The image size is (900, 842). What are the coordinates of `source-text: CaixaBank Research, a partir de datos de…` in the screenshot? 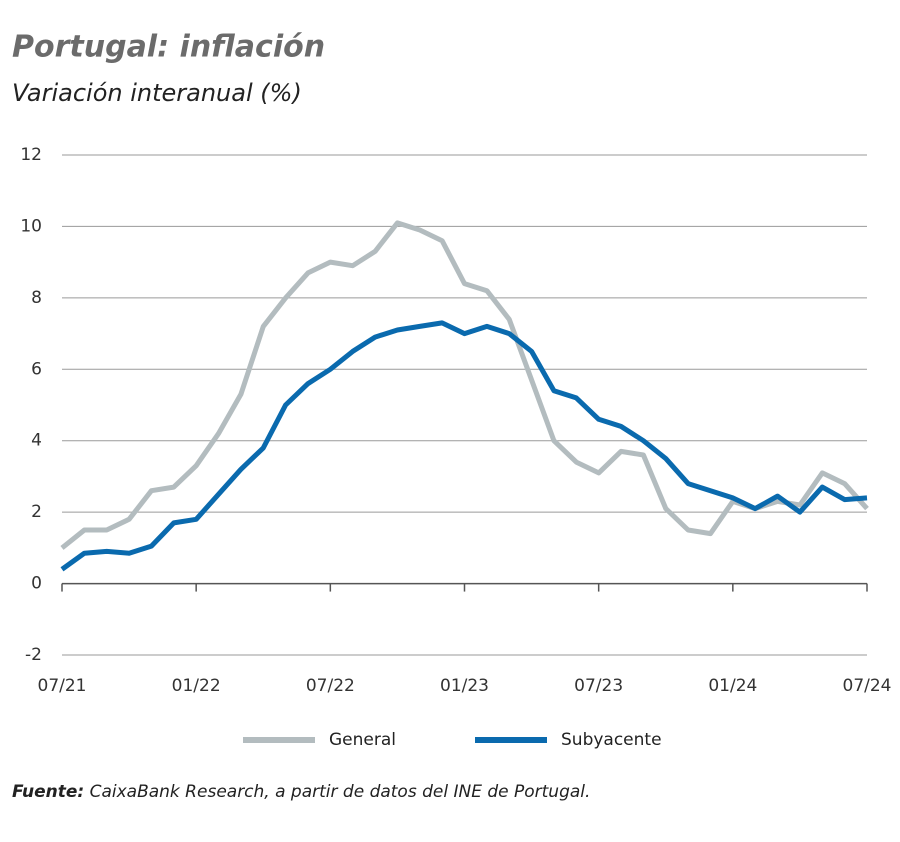 It's located at (340, 792).